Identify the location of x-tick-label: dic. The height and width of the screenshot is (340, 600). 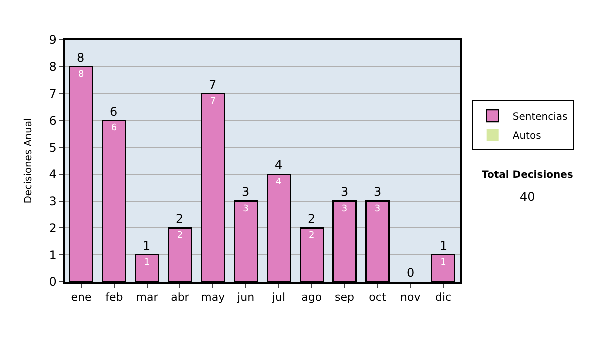
(443, 297).